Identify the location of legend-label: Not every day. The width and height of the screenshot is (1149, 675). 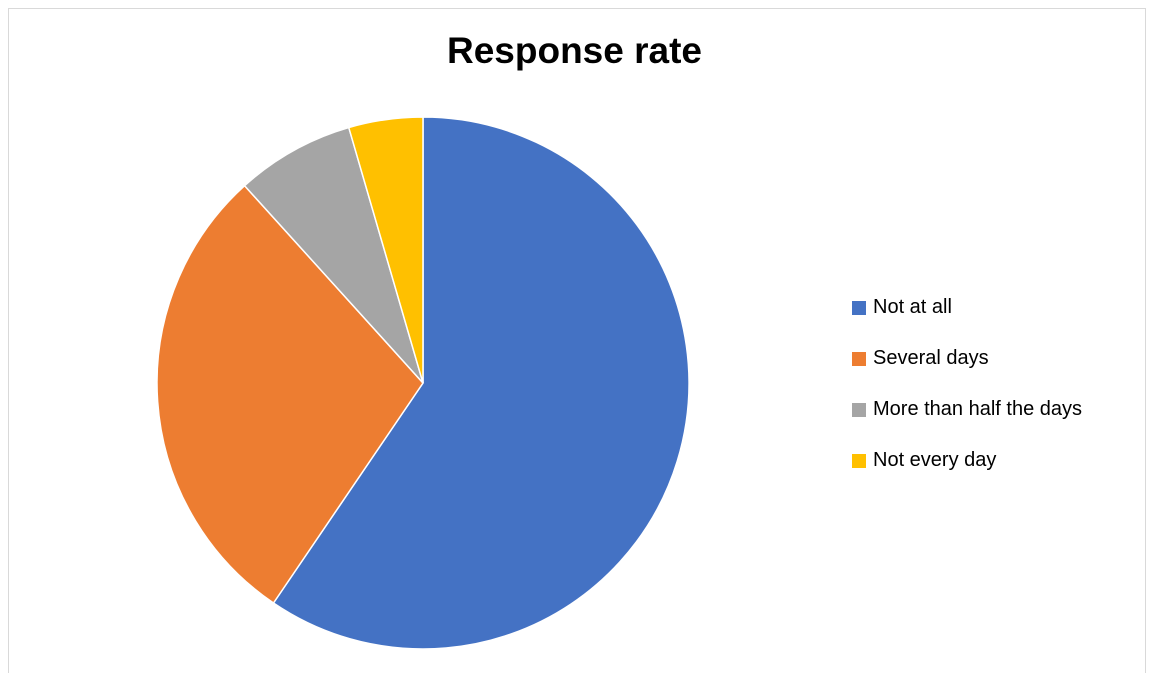
(935, 460).